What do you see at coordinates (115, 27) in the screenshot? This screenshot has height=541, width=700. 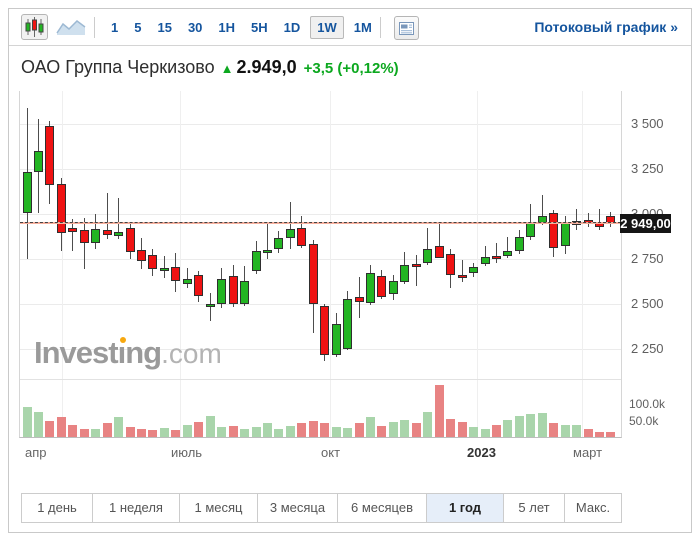 I see `timeframe-1: 1` at bounding box center [115, 27].